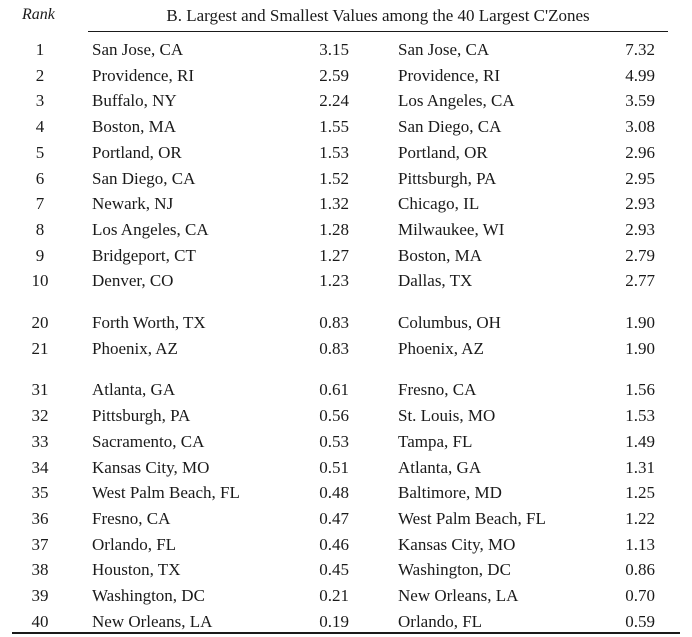 The height and width of the screenshot is (637, 692). What do you see at coordinates (444, 49) in the screenshot?
I see `largest-city-cell: San Jose, CA` at bounding box center [444, 49].